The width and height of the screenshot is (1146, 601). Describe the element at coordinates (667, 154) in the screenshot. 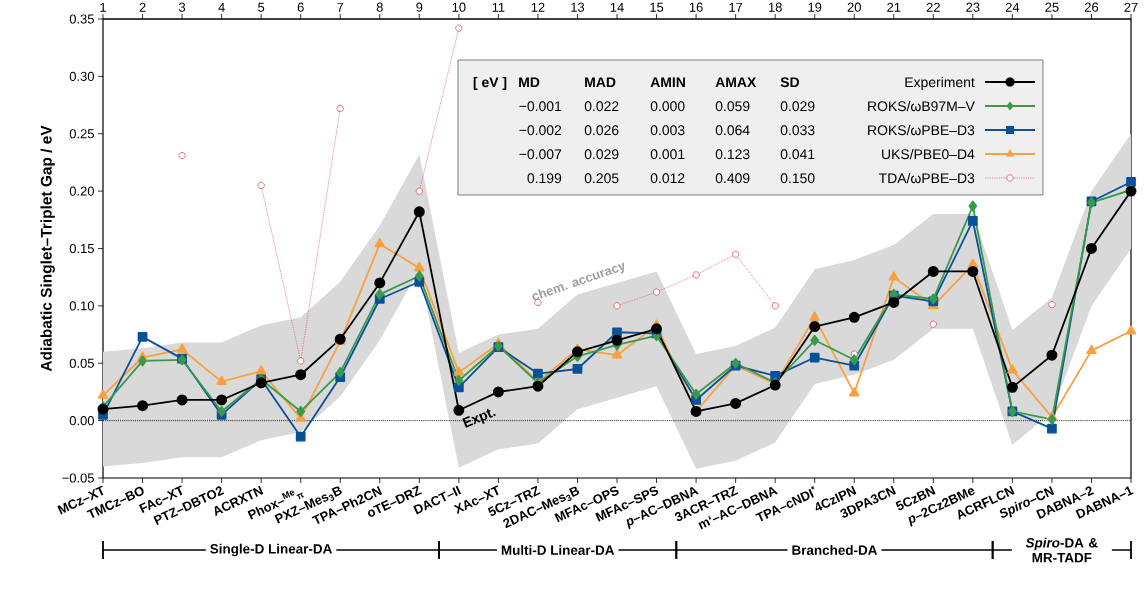

I see `annotation: 0.001` at that location.